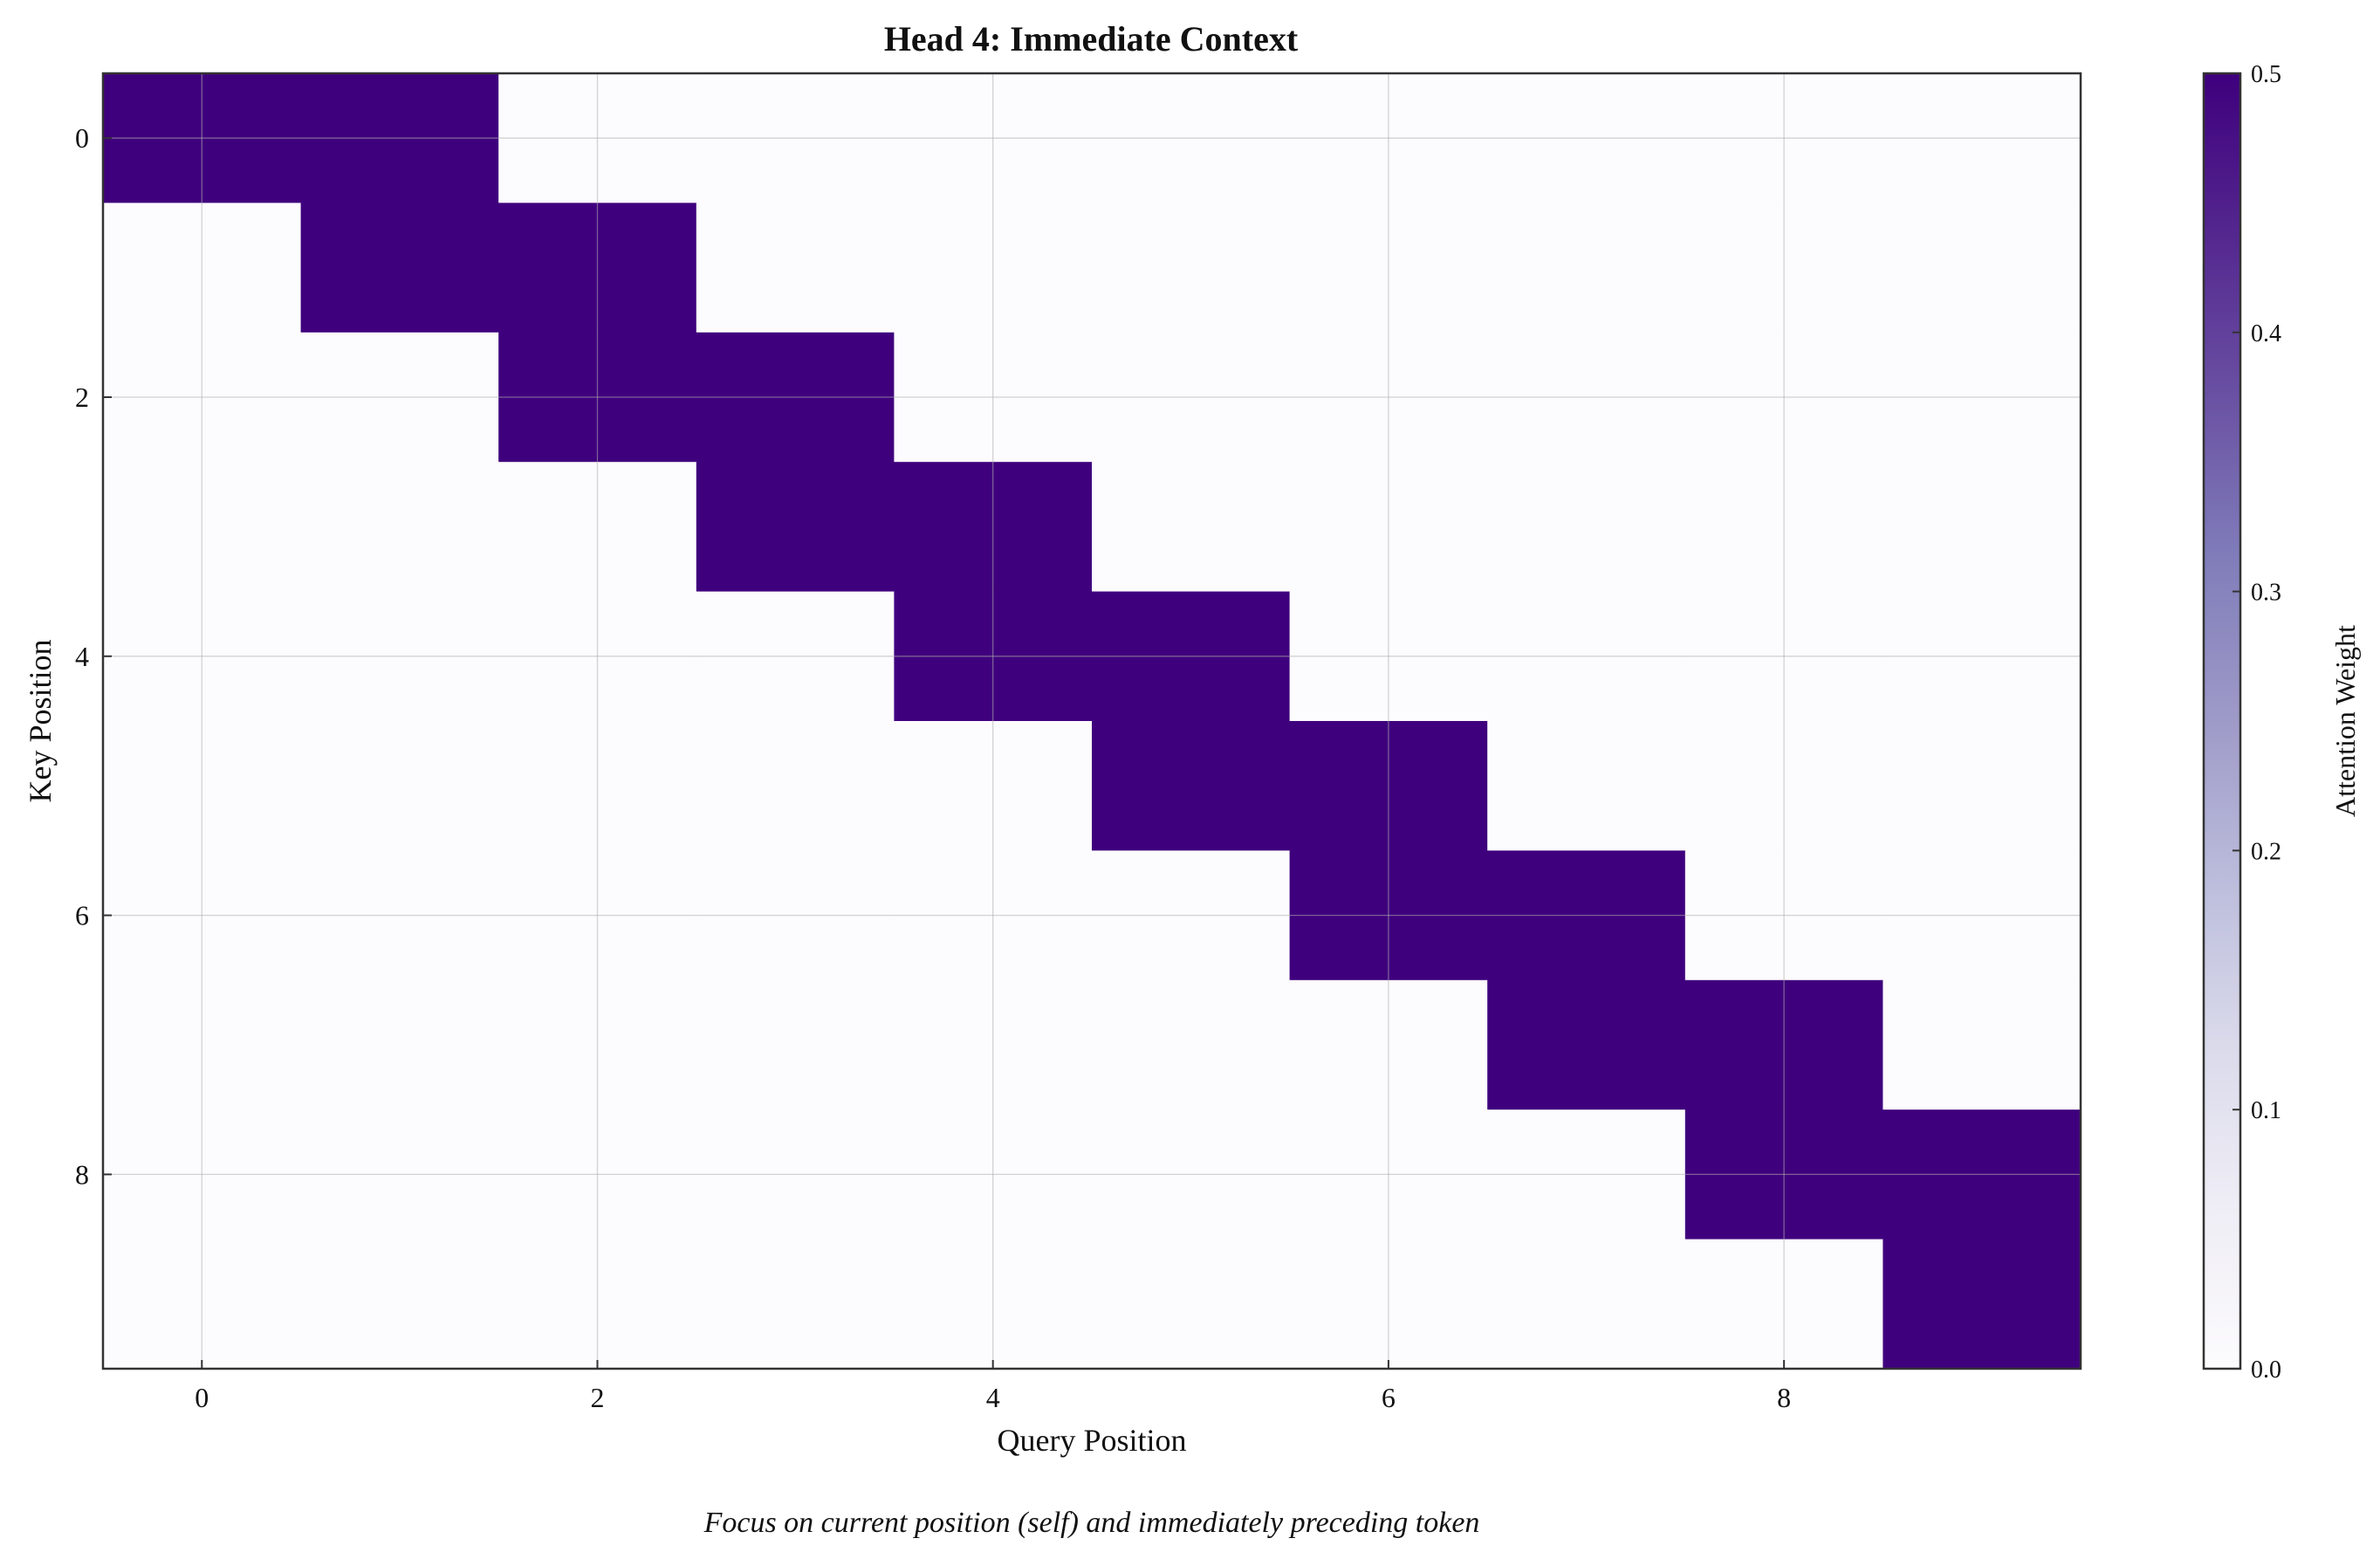  What do you see at coordinates (1091, 1440) in the screenshot?
I see `x-axis-label: Query Position` at bounding box center [1091, 1440].